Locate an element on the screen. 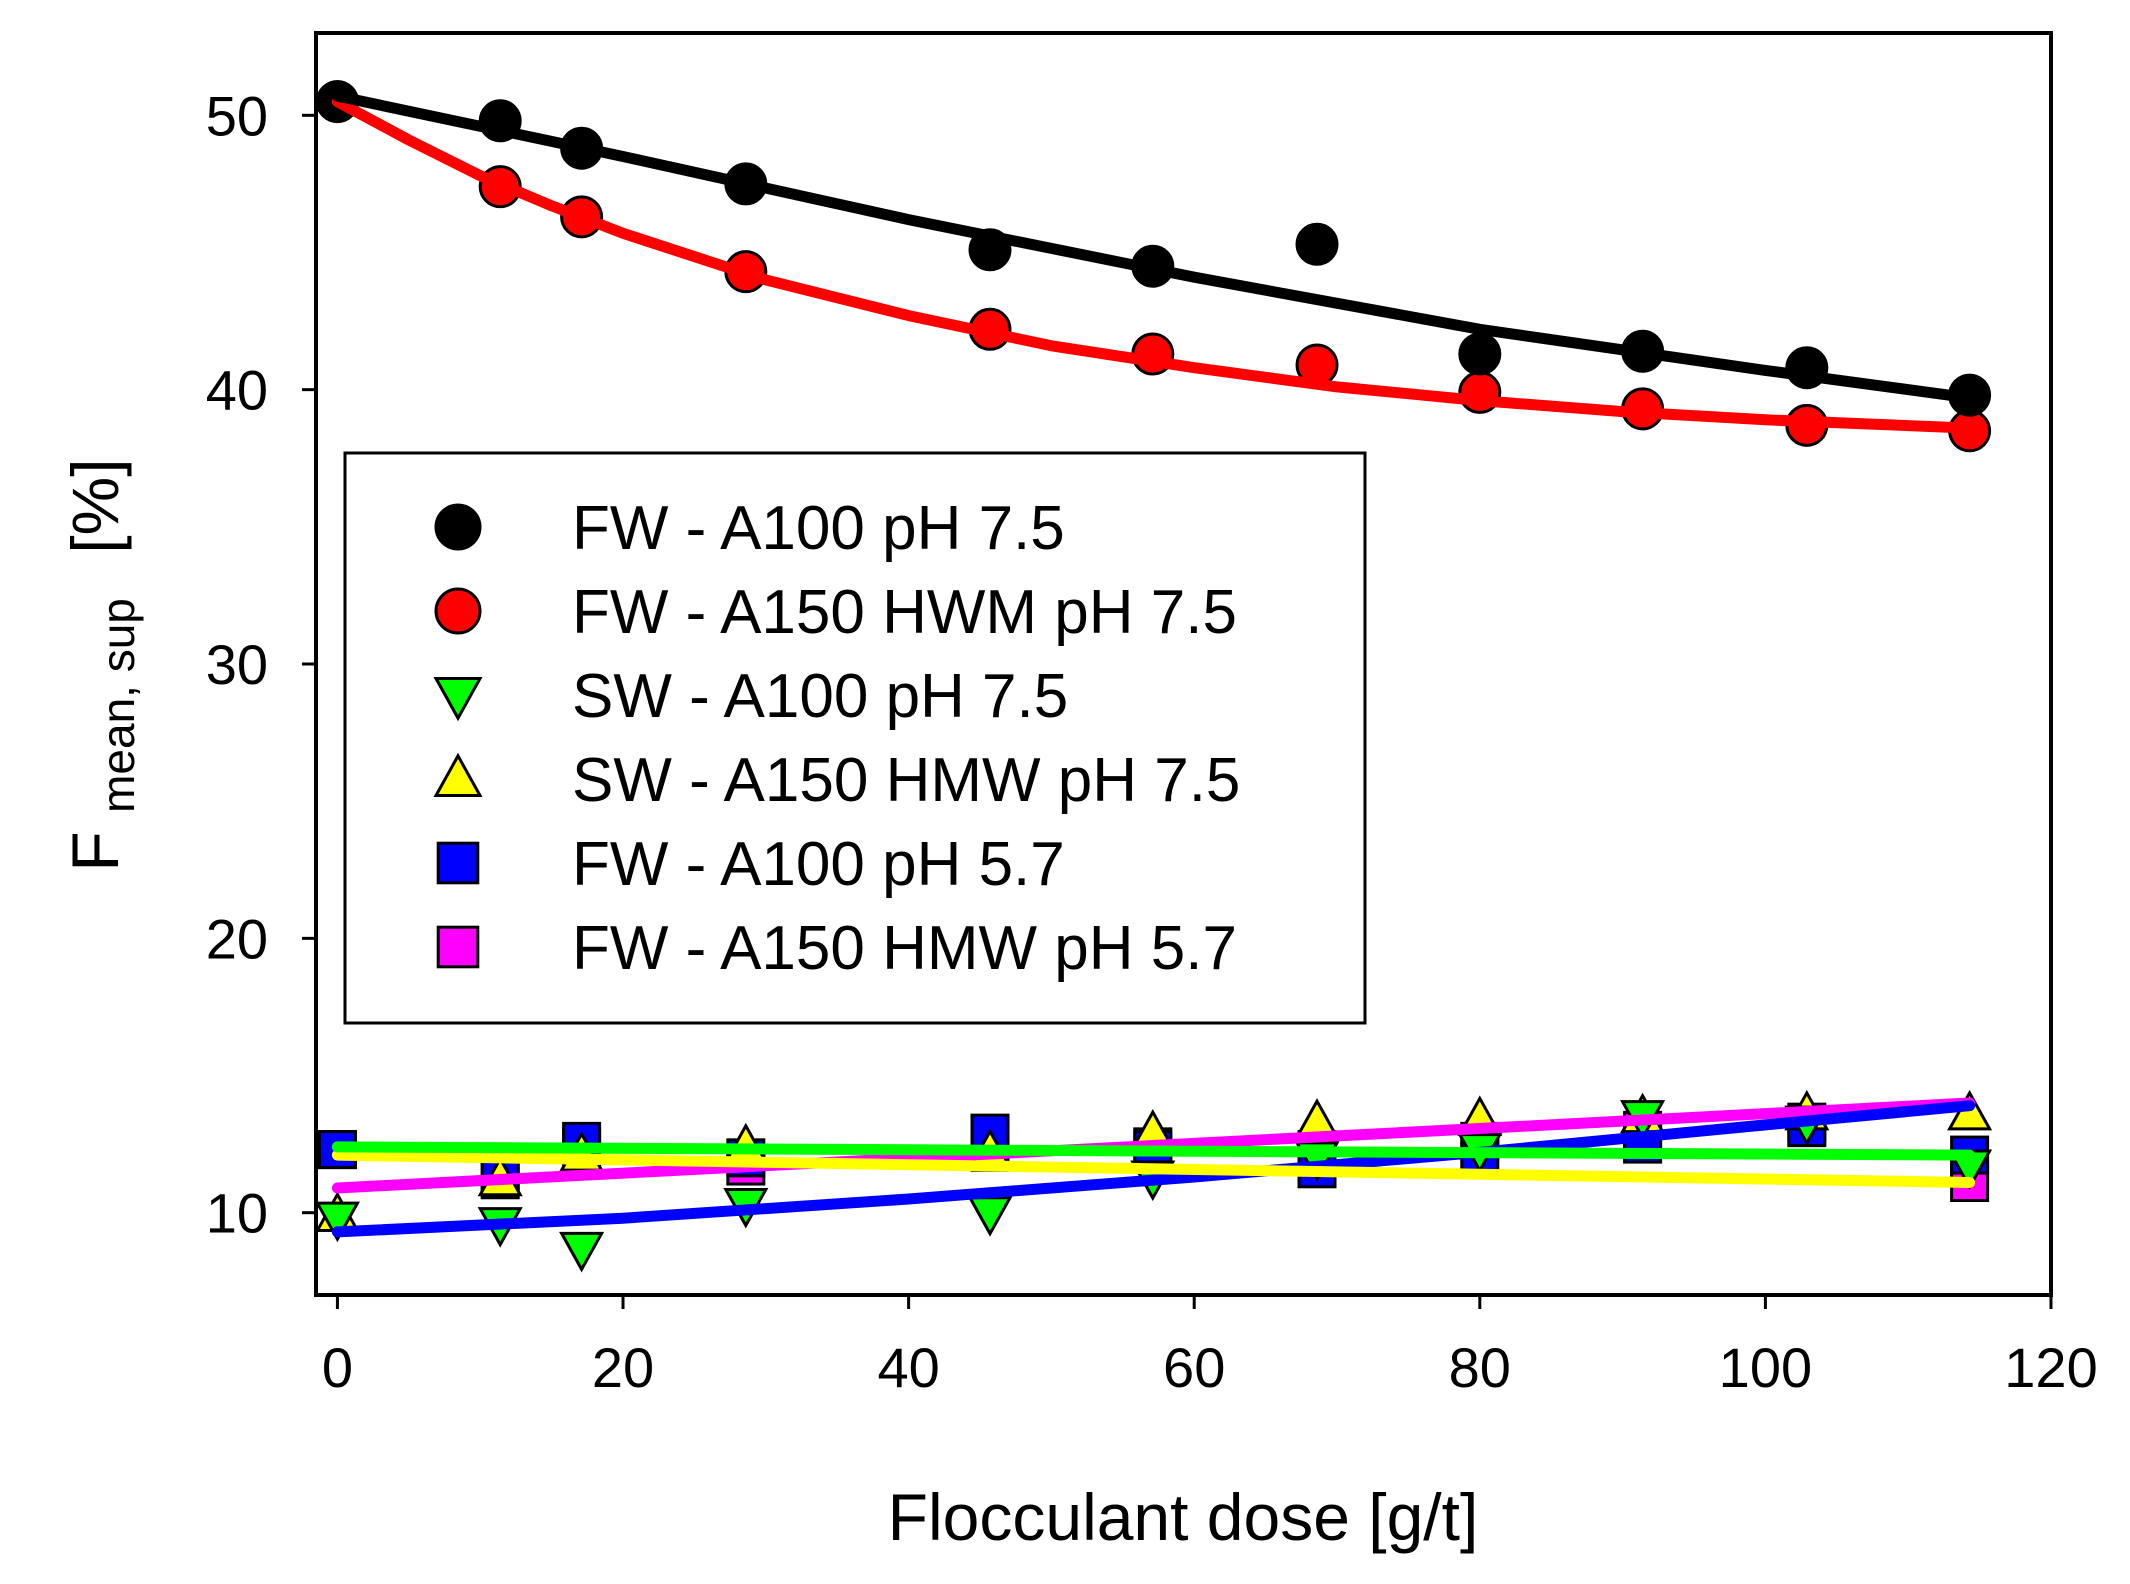 The height and width of the screenshot is (1584, 2130). legend-label-fw-a150-hwm-ph-7-5: FW - A150 HWM pH 7.5 is located at coordinates (904, 612).